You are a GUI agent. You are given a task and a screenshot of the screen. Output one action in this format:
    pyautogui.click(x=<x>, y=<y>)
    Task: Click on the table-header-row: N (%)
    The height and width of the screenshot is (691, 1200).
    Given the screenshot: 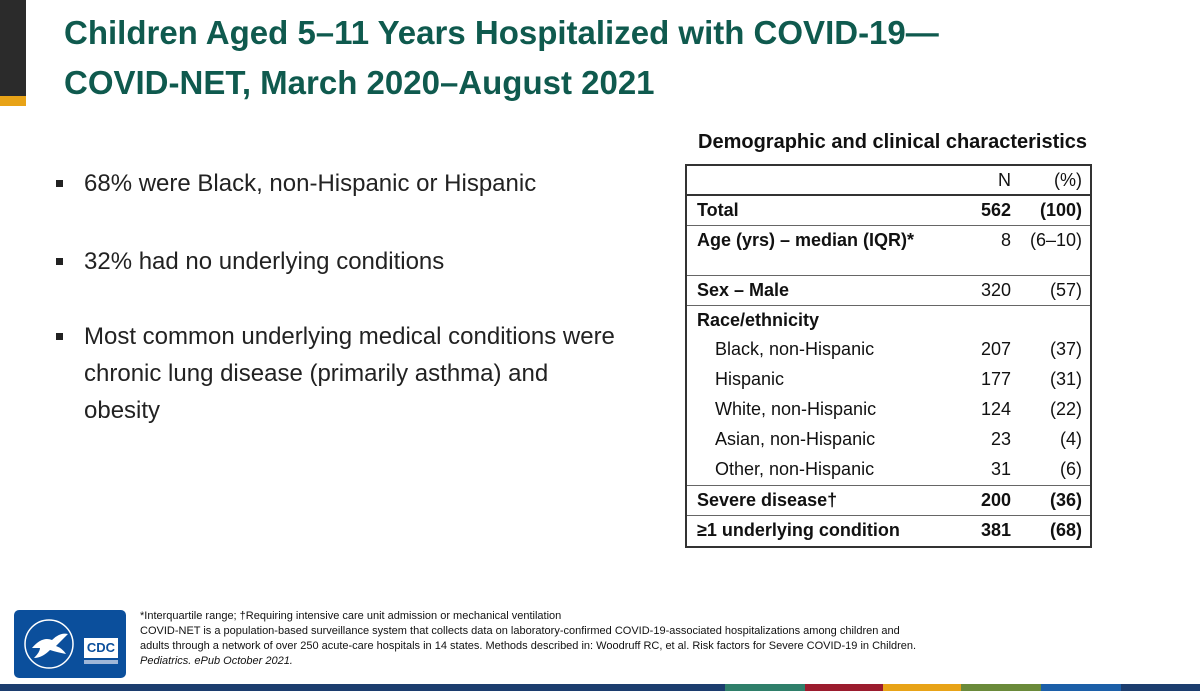 What is the action you would take?
    pyautogui.click(x=888, y=181)
    